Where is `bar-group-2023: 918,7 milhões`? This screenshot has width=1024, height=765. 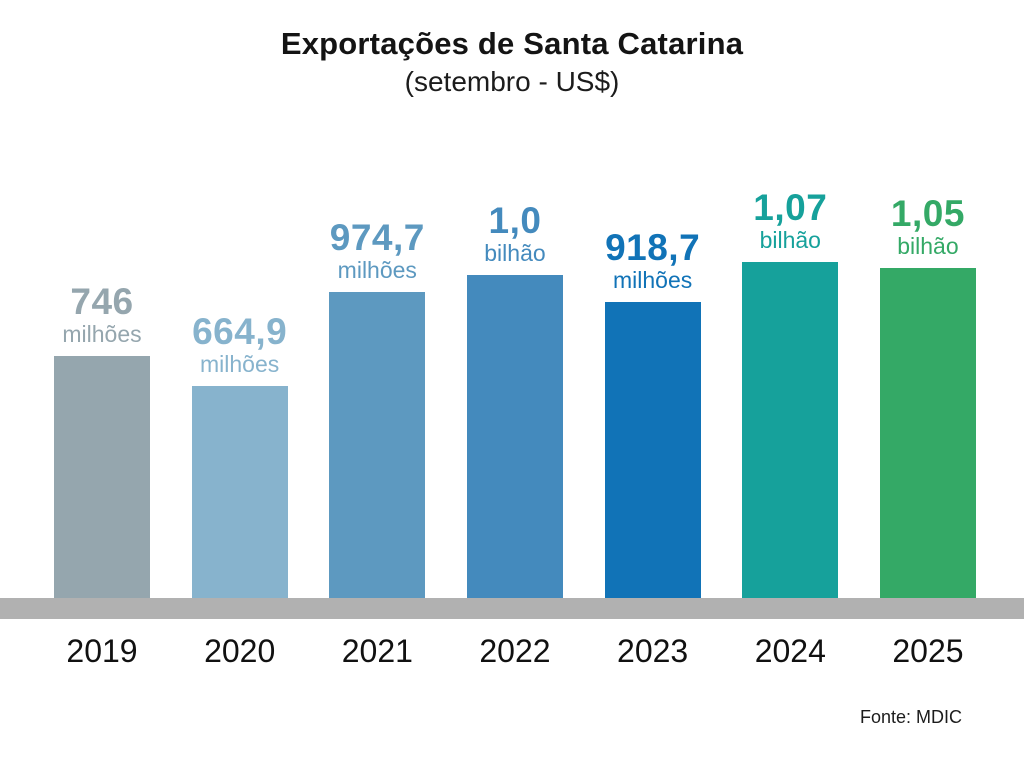
bar-group-2023: 918,7 milhões is located at coordinates (652, 412).